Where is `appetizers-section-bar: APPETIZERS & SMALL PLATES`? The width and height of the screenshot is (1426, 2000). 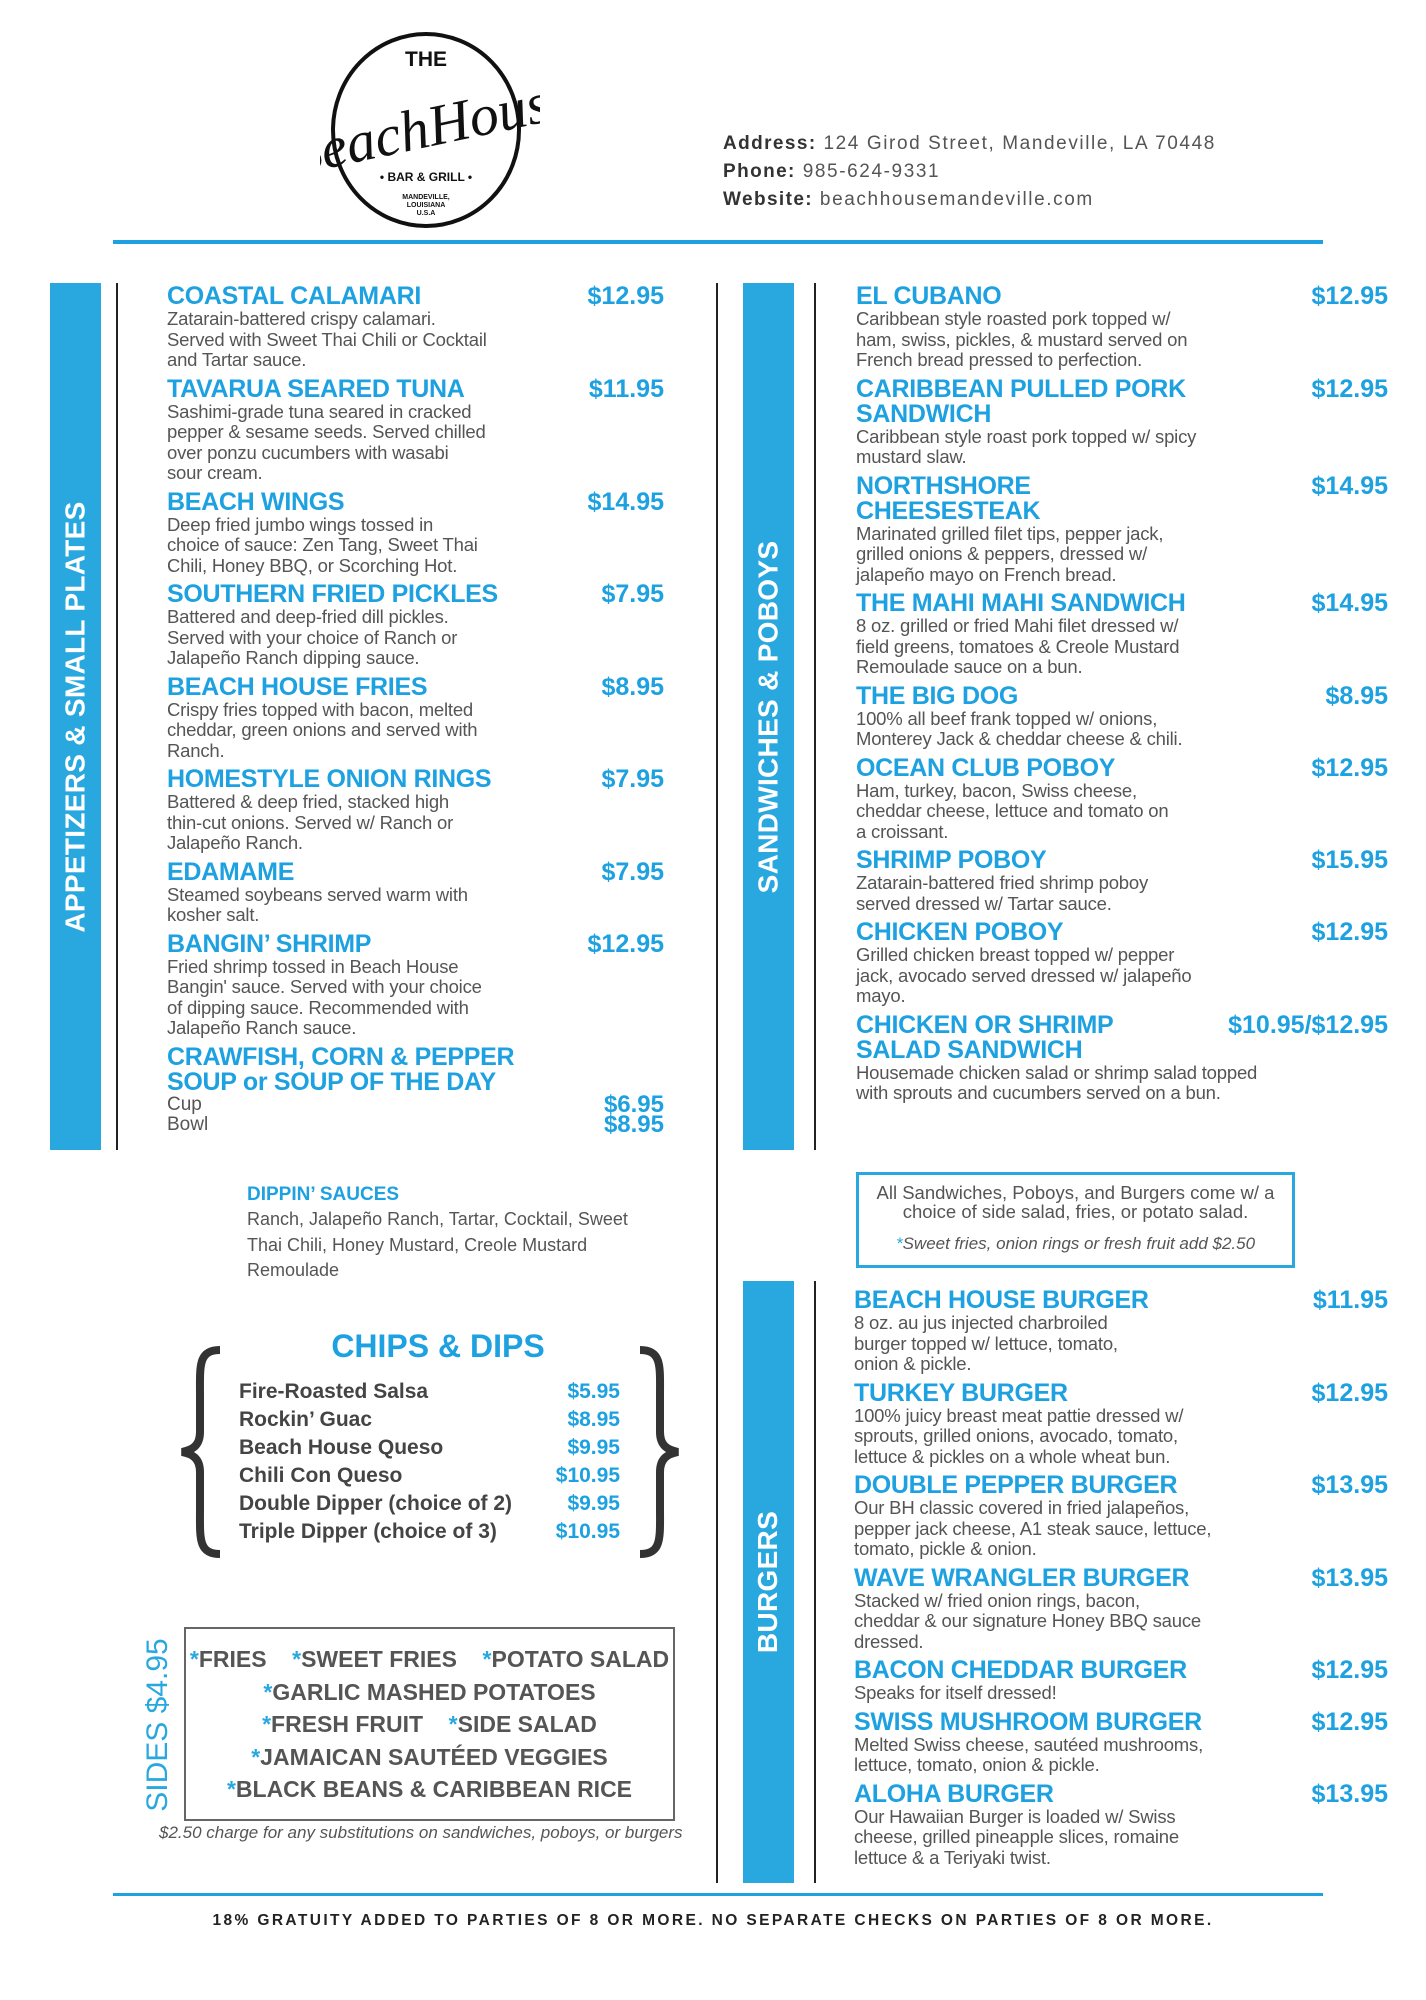
appetizers-section-bar: APPETIZERS & SMALL PLATES is located at coordinates (75, 716).